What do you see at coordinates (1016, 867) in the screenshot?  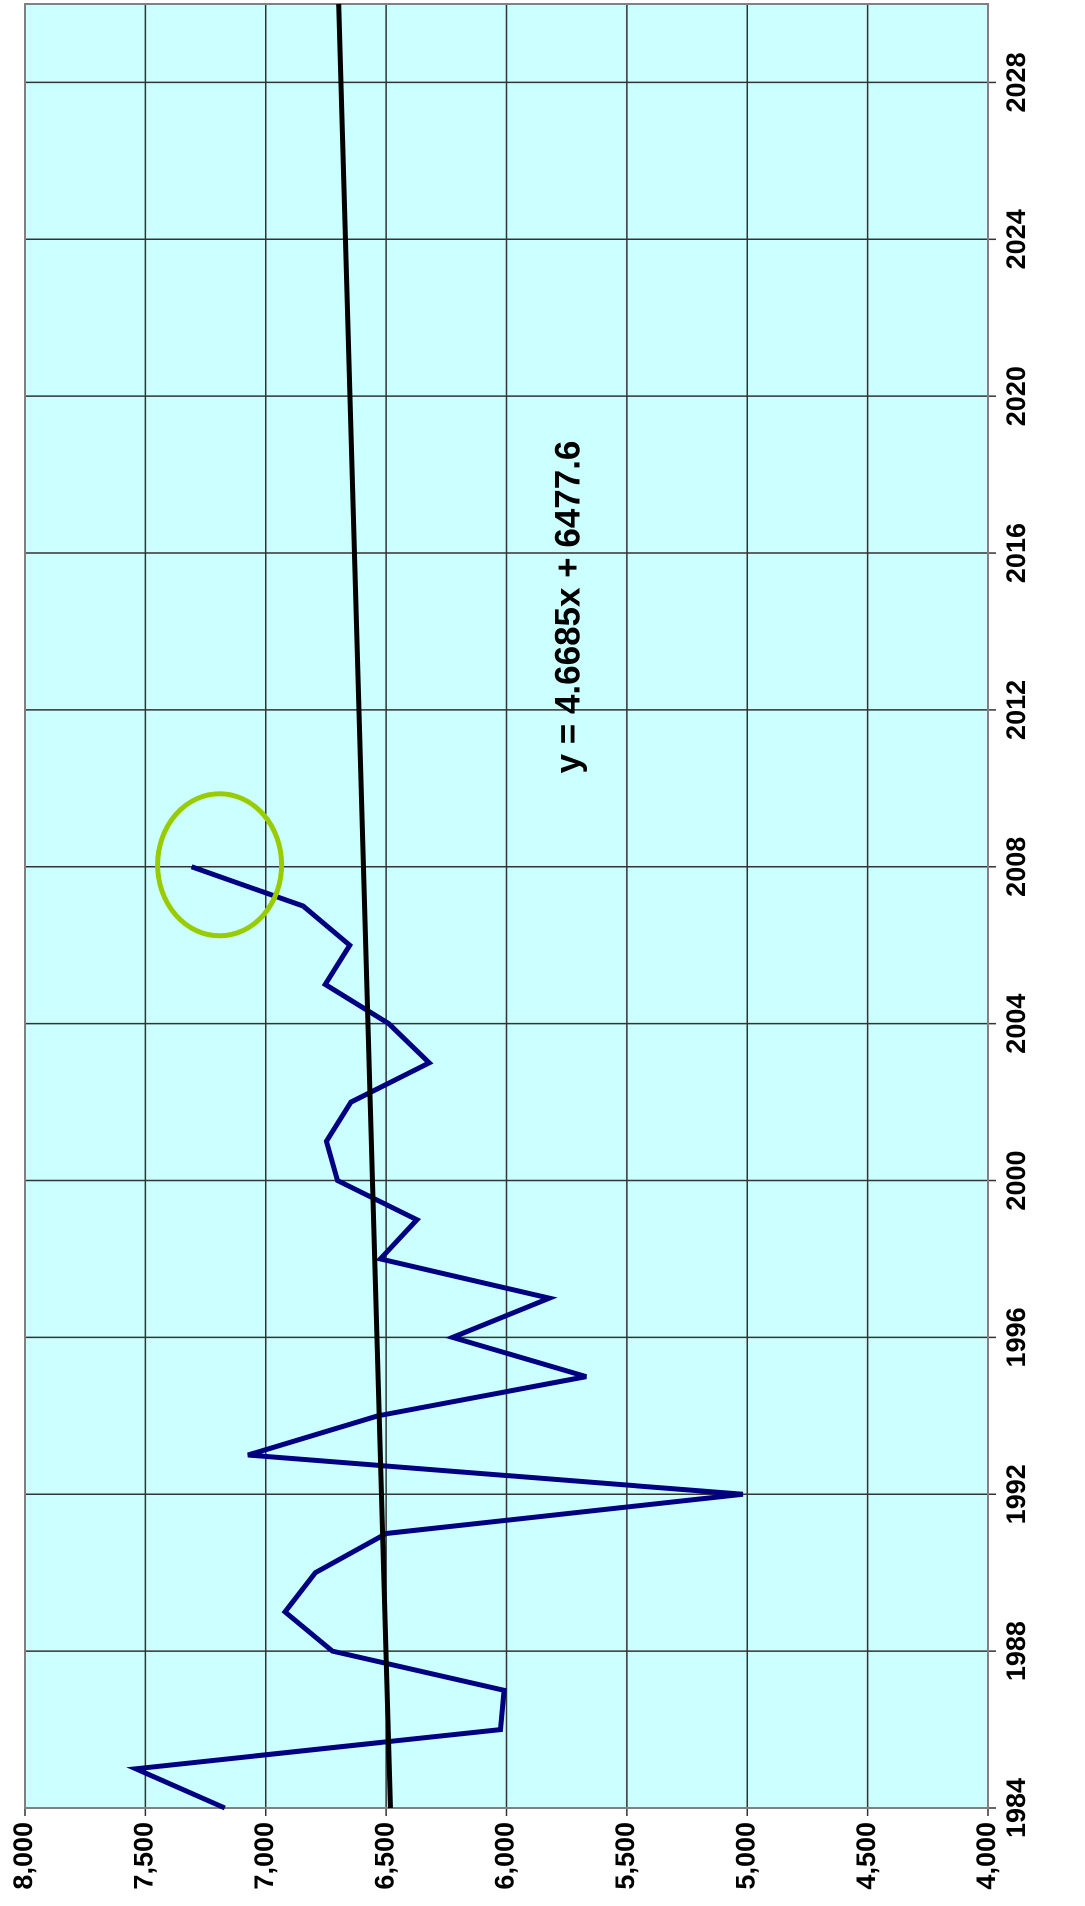 I see `x-tick-label: 2008` at bounding box center [1016, 867].